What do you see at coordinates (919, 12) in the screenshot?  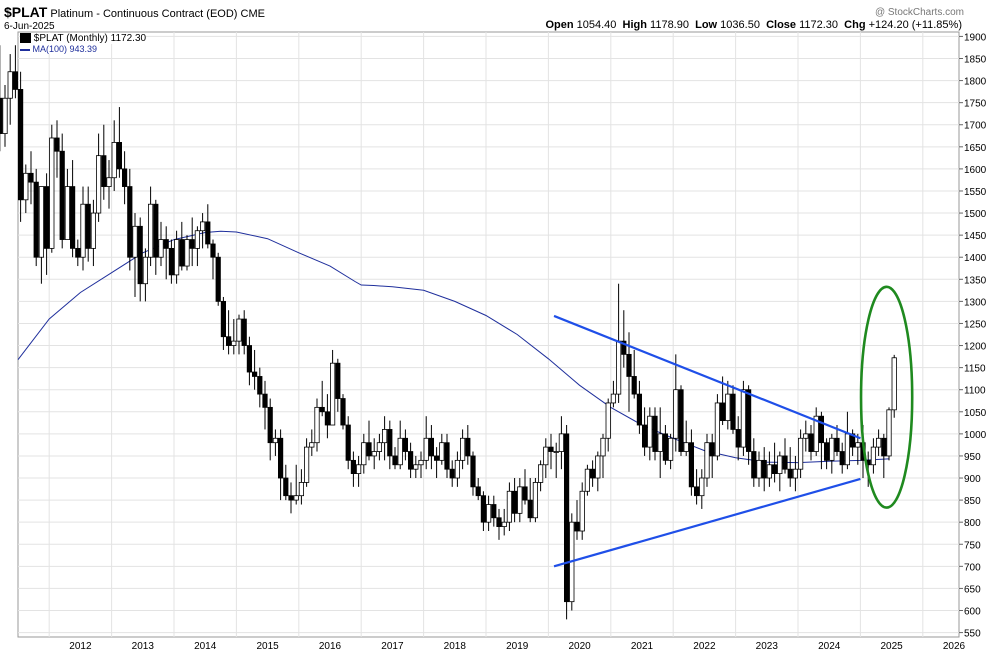 I see `watermark: @ StockCharts.com` at bounding box center [919, 12].